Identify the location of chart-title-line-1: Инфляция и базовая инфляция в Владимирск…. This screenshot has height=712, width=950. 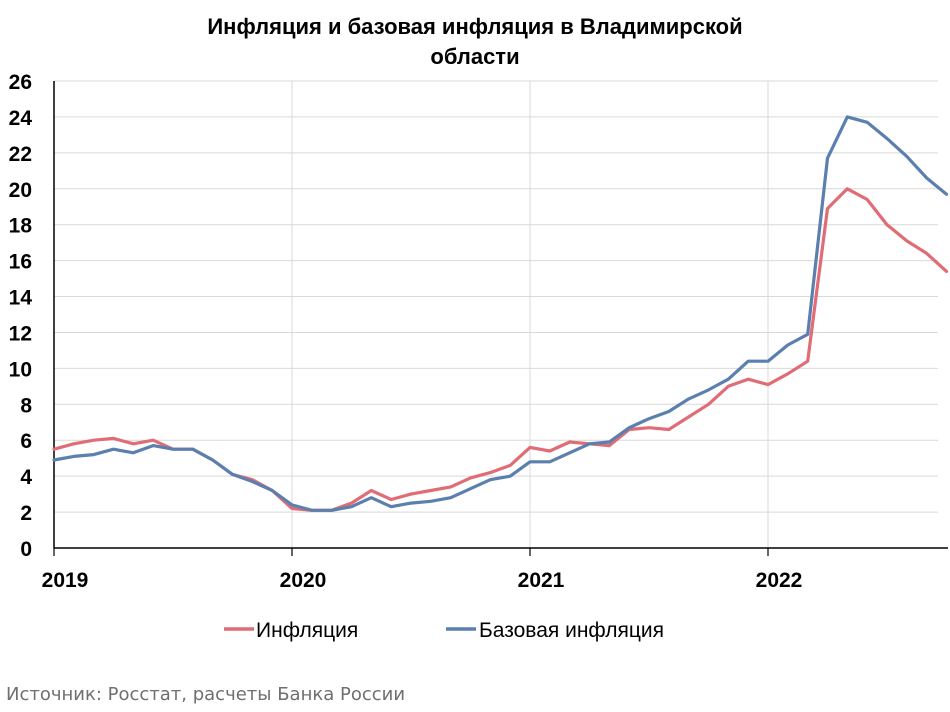
(474, 26).